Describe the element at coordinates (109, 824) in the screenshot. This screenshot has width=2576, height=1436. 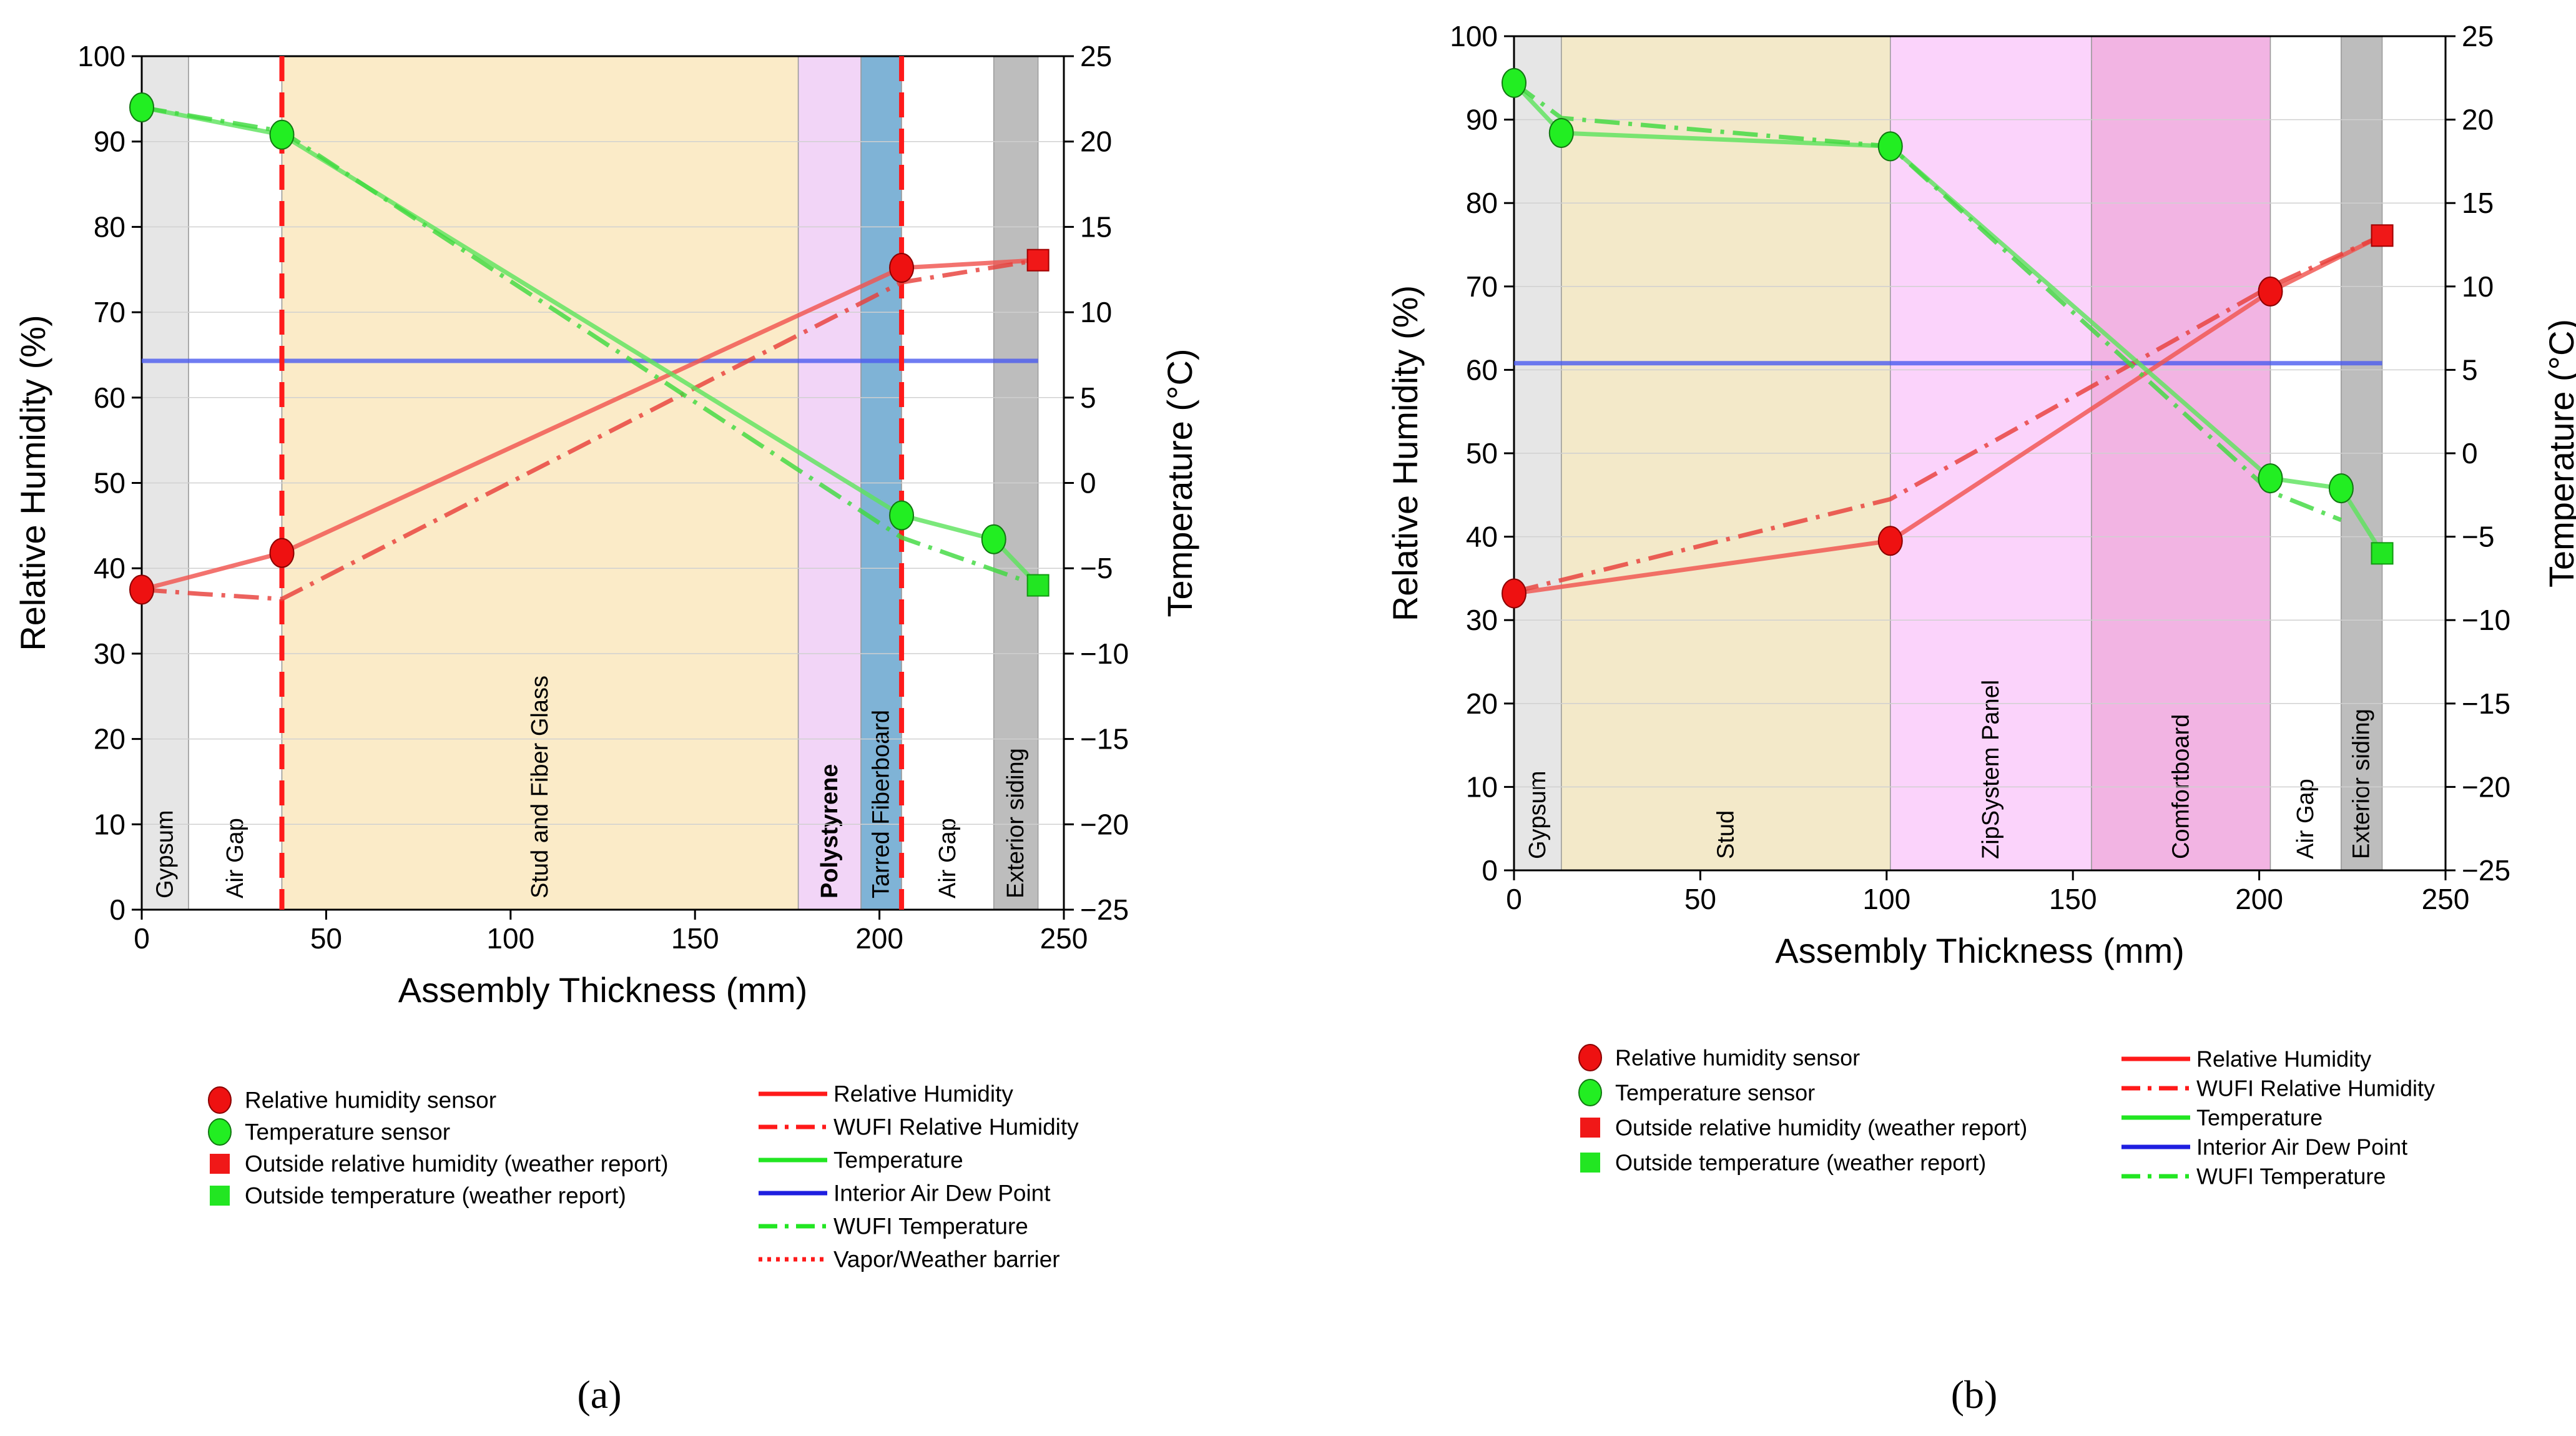
I see `y-tick-label: 10` at that location.